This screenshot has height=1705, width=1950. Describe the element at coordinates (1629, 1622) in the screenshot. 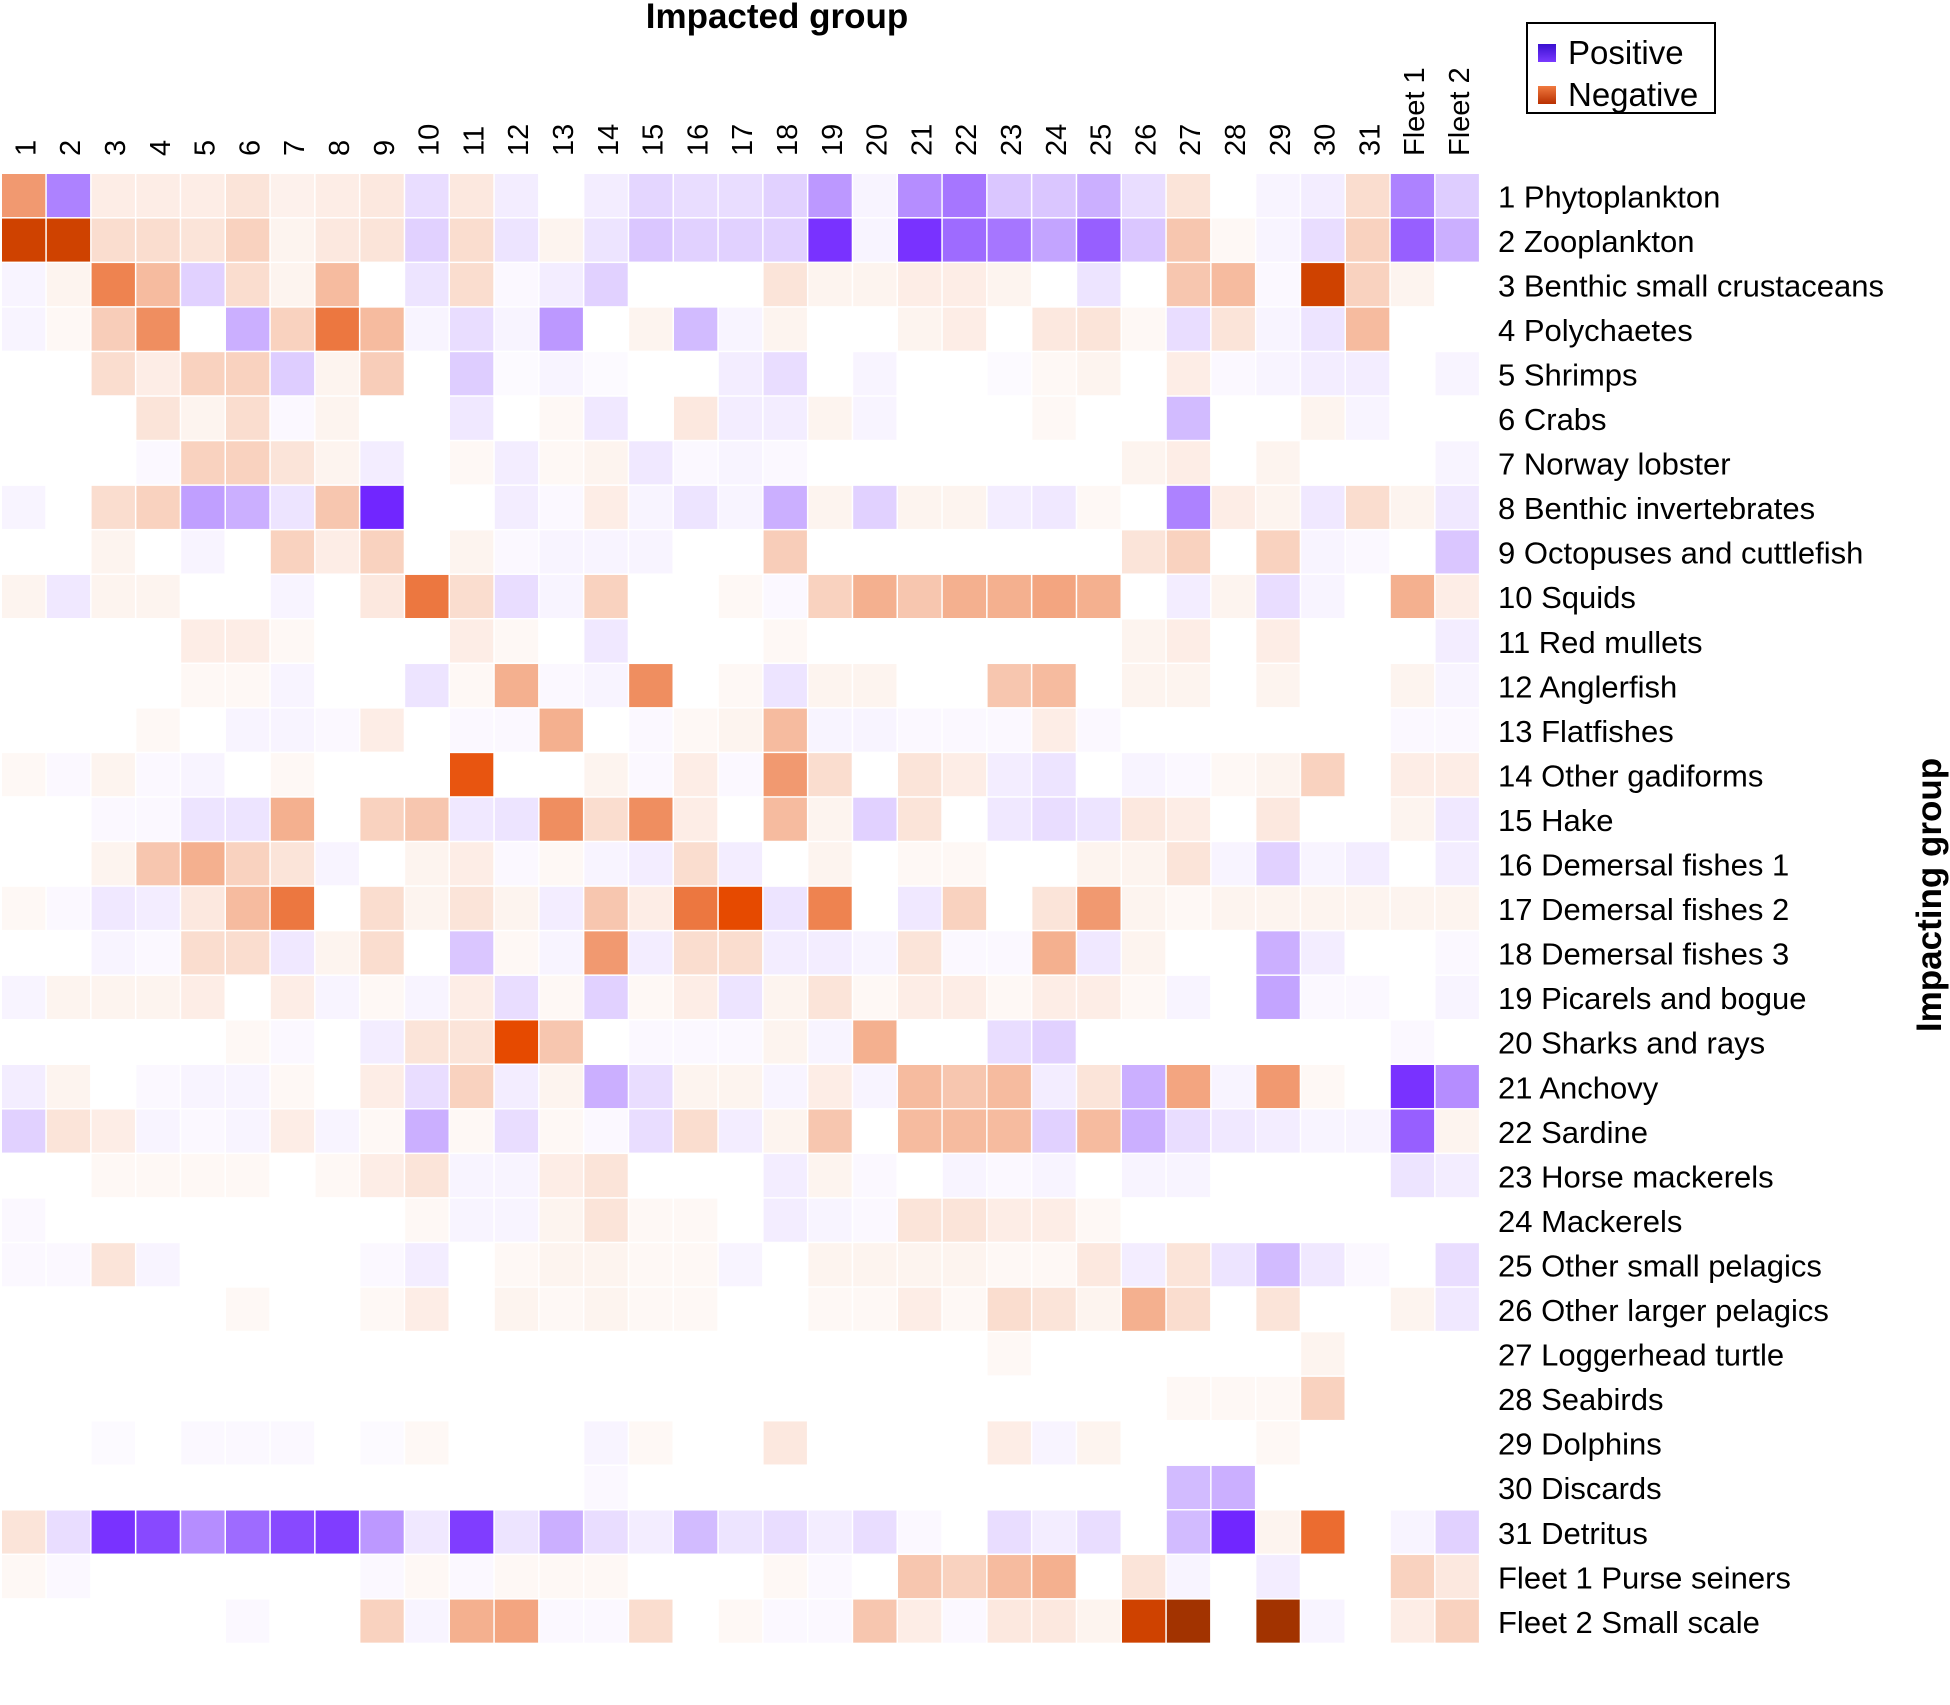

I see `row-label: Fleet 2 Small scale` at that location.